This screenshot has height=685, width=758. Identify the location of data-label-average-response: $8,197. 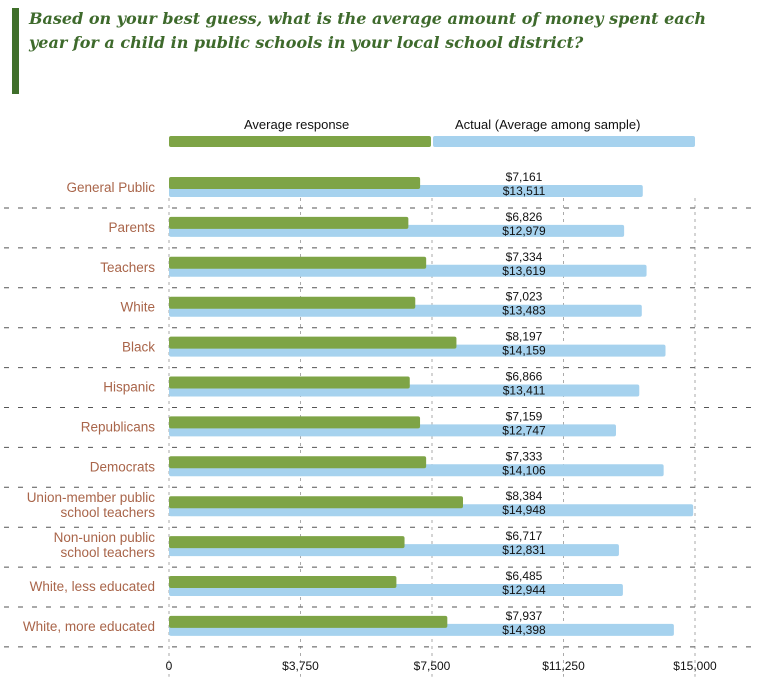
(524, 337).